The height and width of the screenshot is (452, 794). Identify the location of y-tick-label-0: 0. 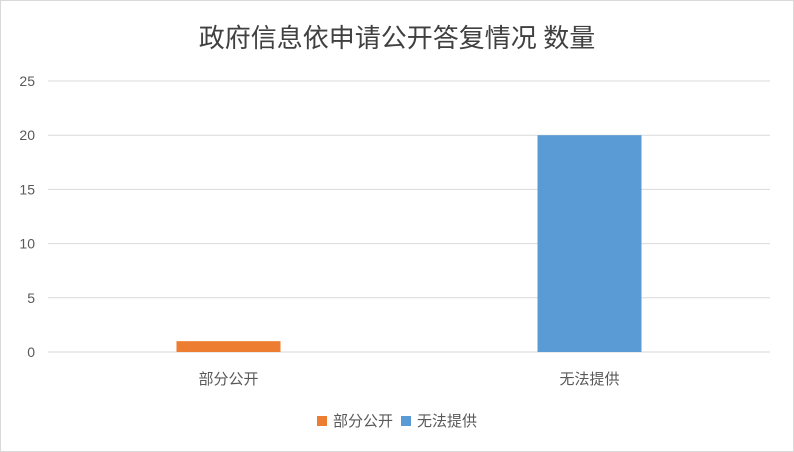
(31, 352).